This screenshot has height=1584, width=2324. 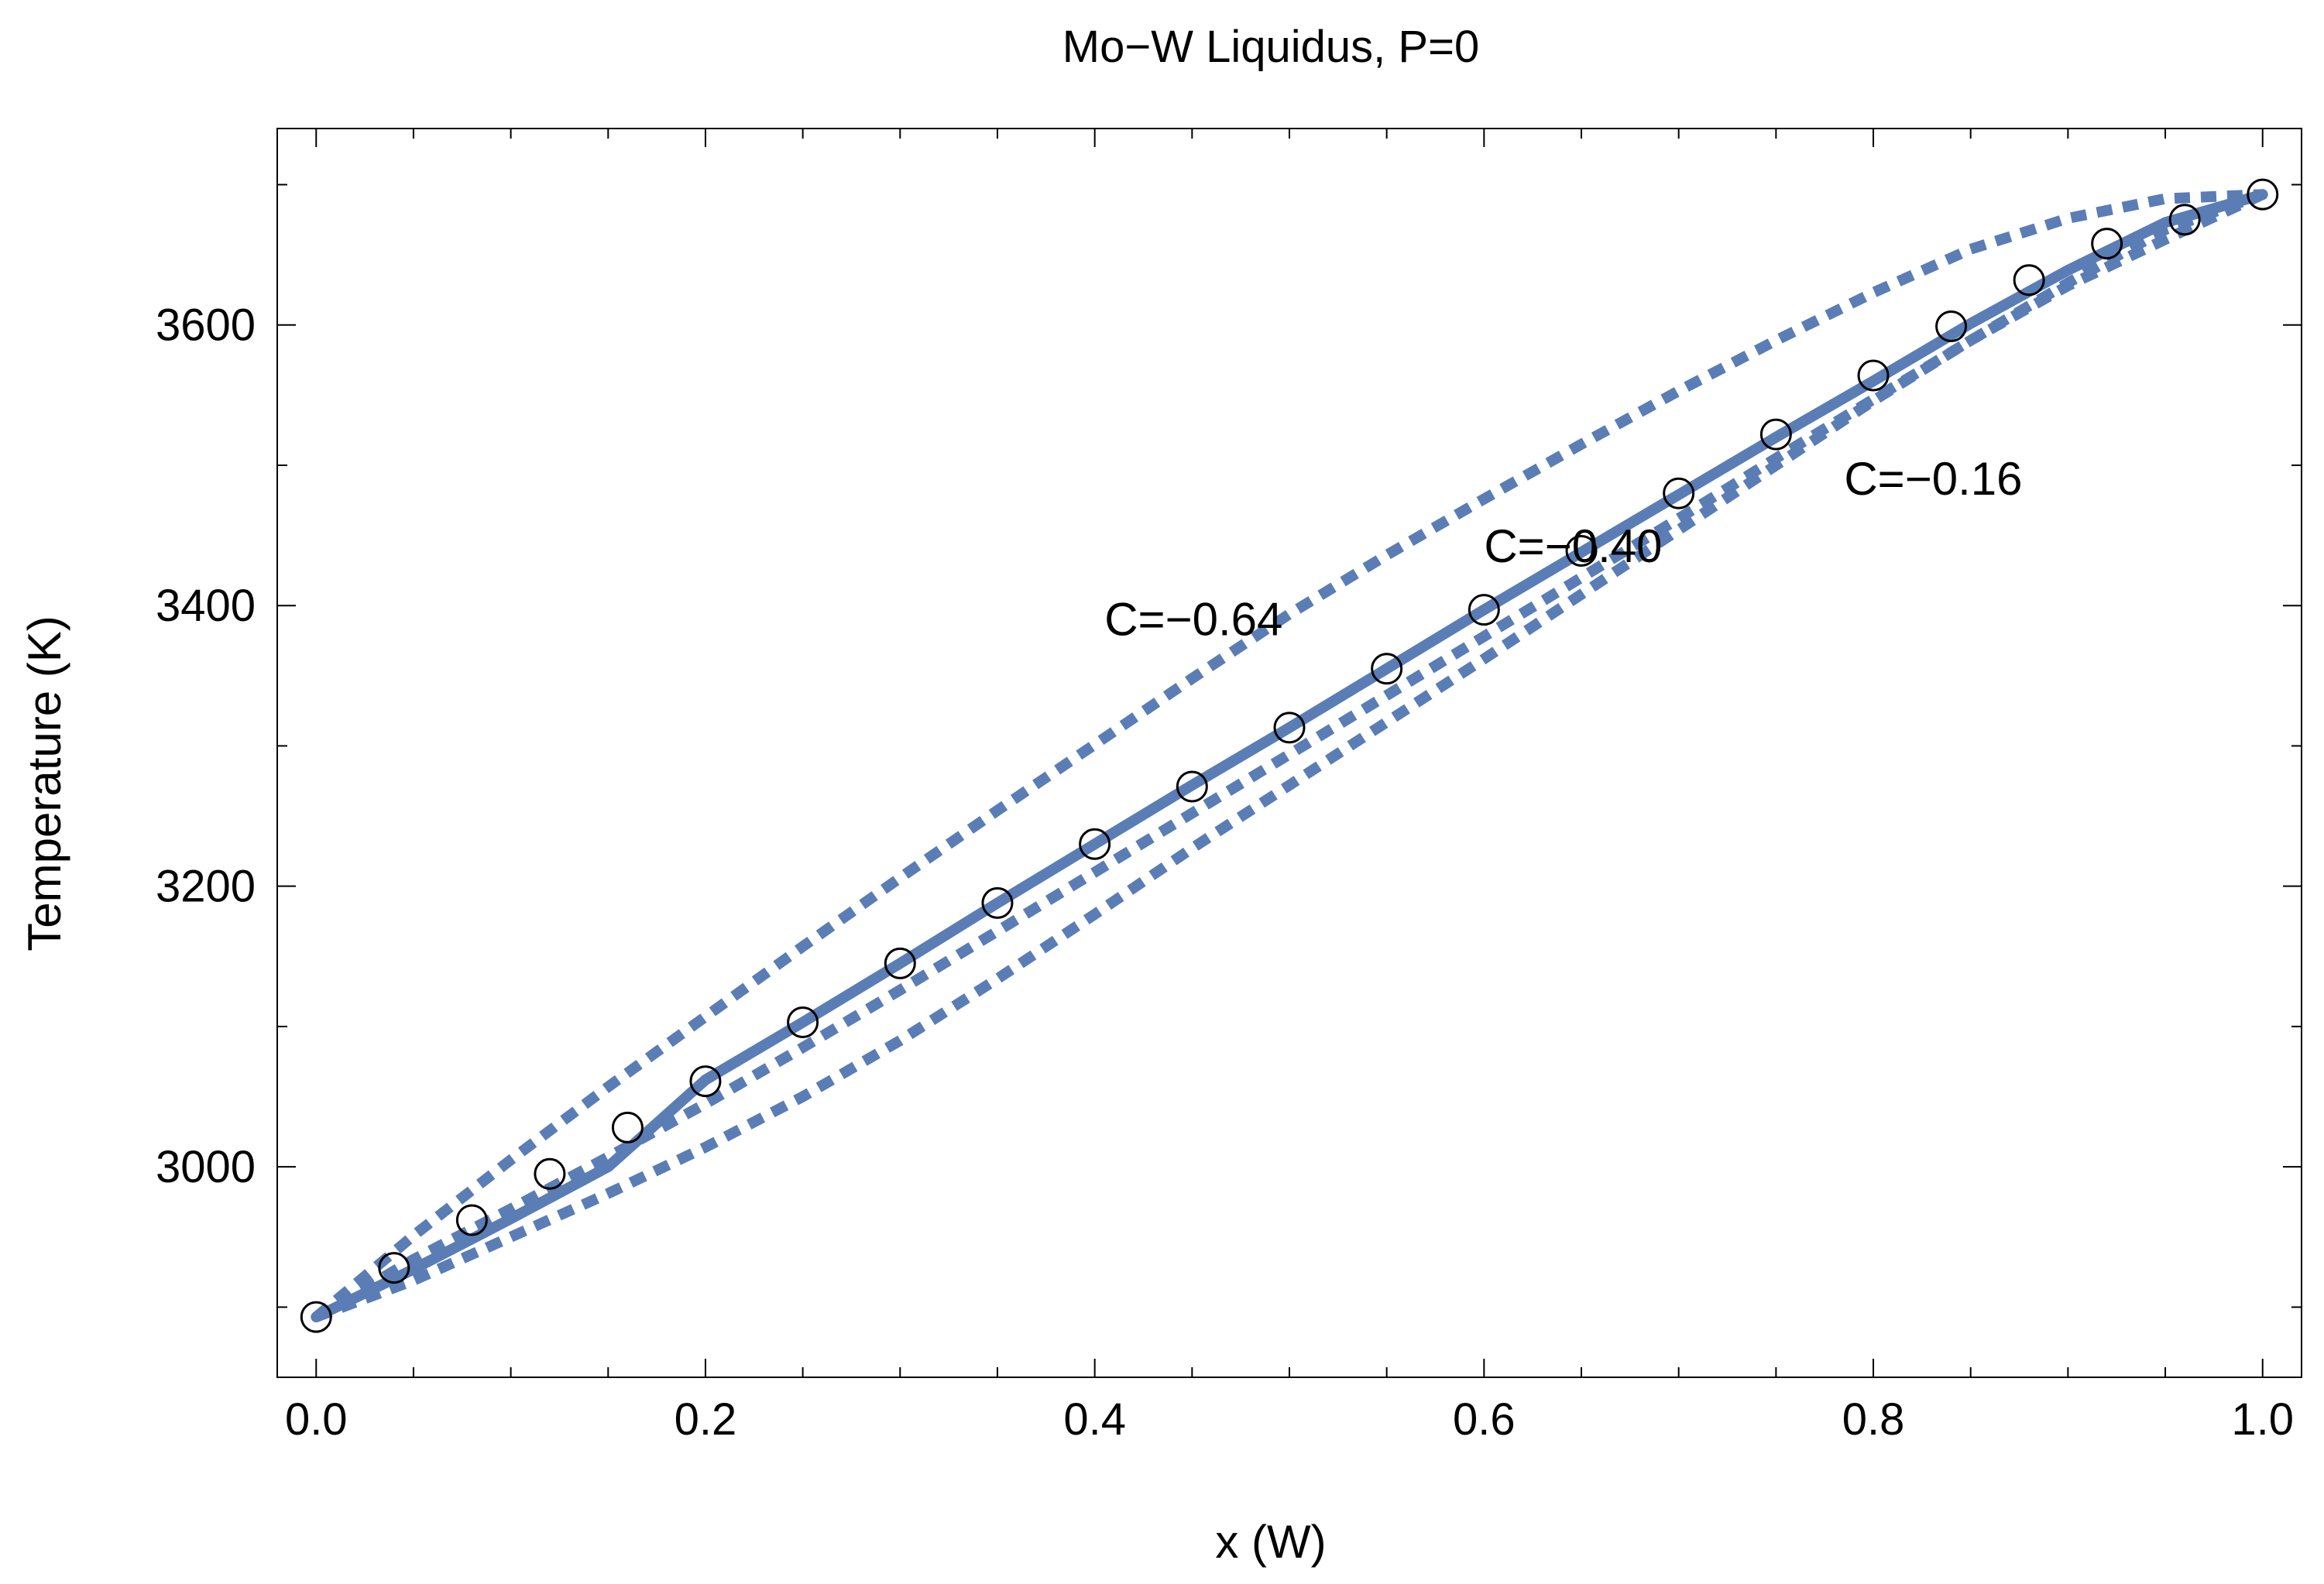 I want to click on x-tick-label: 0.4, so click(x=1094, y=1419).